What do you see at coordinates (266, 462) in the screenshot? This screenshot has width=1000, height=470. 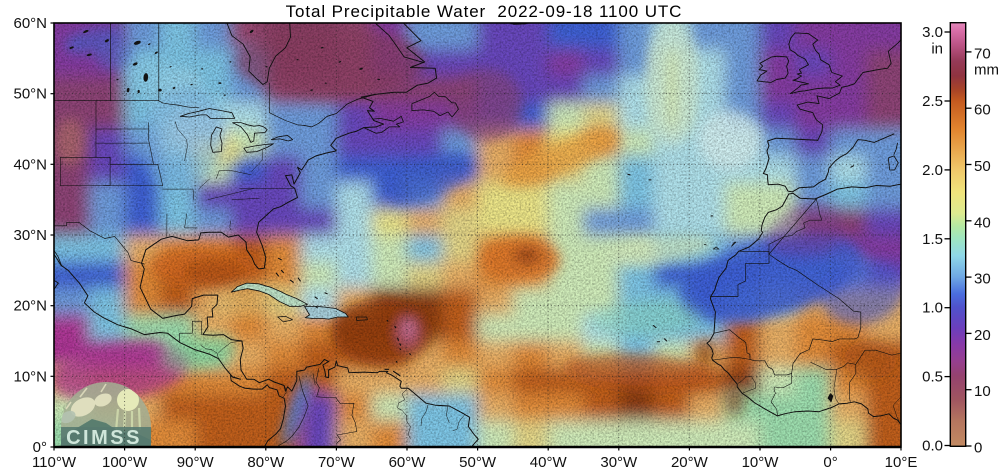 I see `svg-text: 80°W` at bounding box center [266, 462].